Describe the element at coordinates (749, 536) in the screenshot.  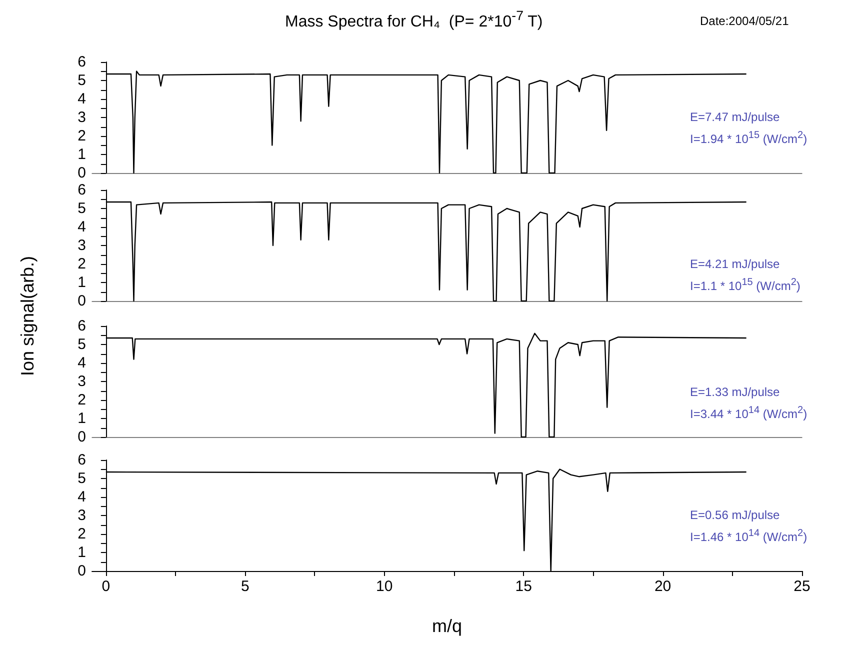
I see `annotation: I=1.46 * 10$^{14}$ (W/cm$^{2}$)` at that location.